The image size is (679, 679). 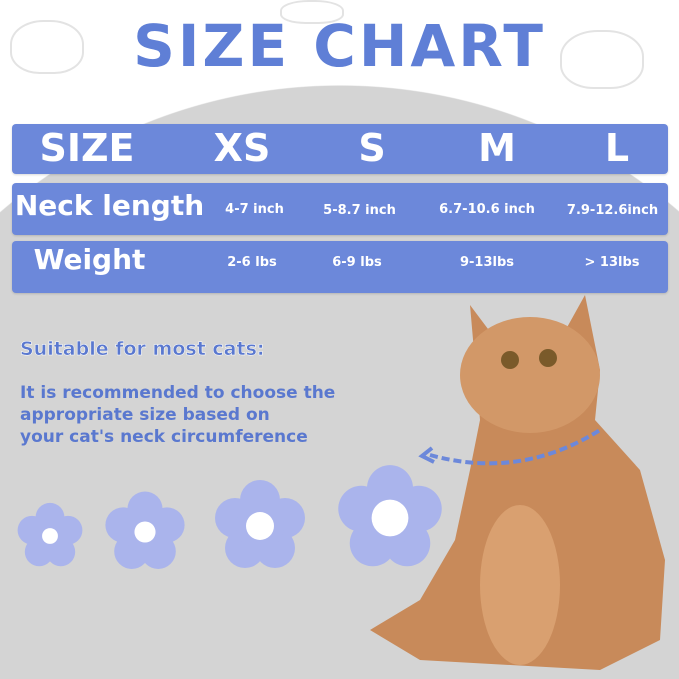 What do you see at coordinates (497, 148) in the screenshot?
I see `header-m: M` at bounding box center [497, 148].